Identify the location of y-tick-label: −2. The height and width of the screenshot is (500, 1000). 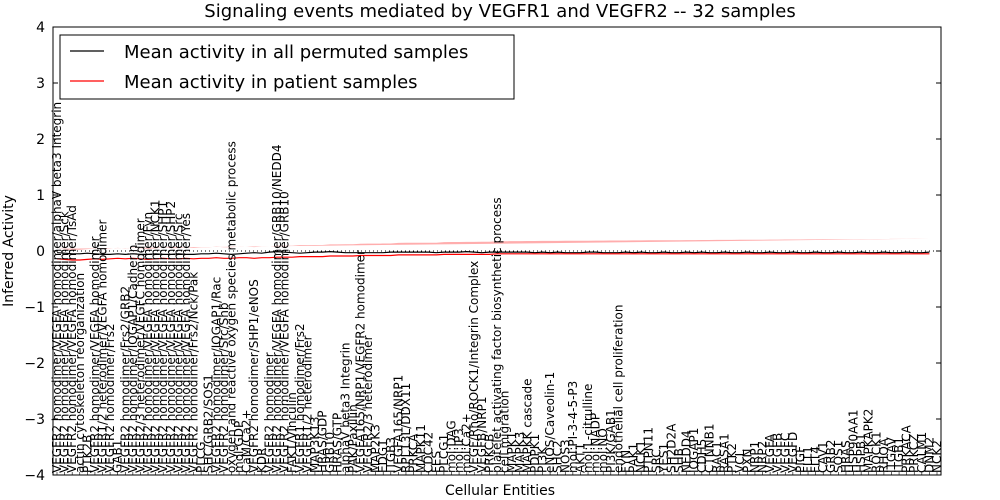
(34, 364).